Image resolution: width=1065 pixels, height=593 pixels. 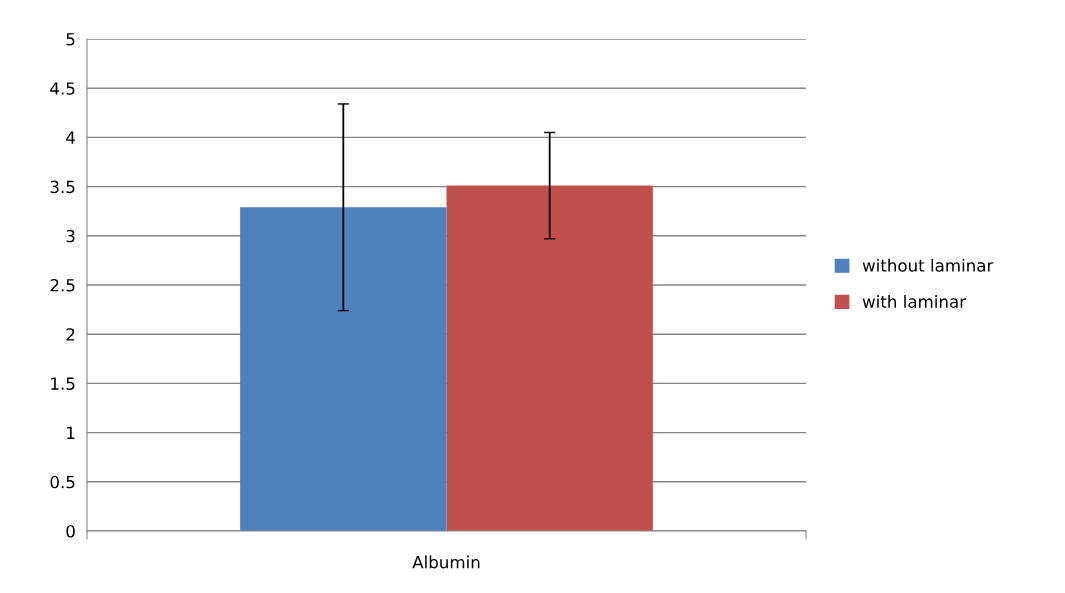 I want to click on y-tick-label: 0.5, so click(x=62, y=482).